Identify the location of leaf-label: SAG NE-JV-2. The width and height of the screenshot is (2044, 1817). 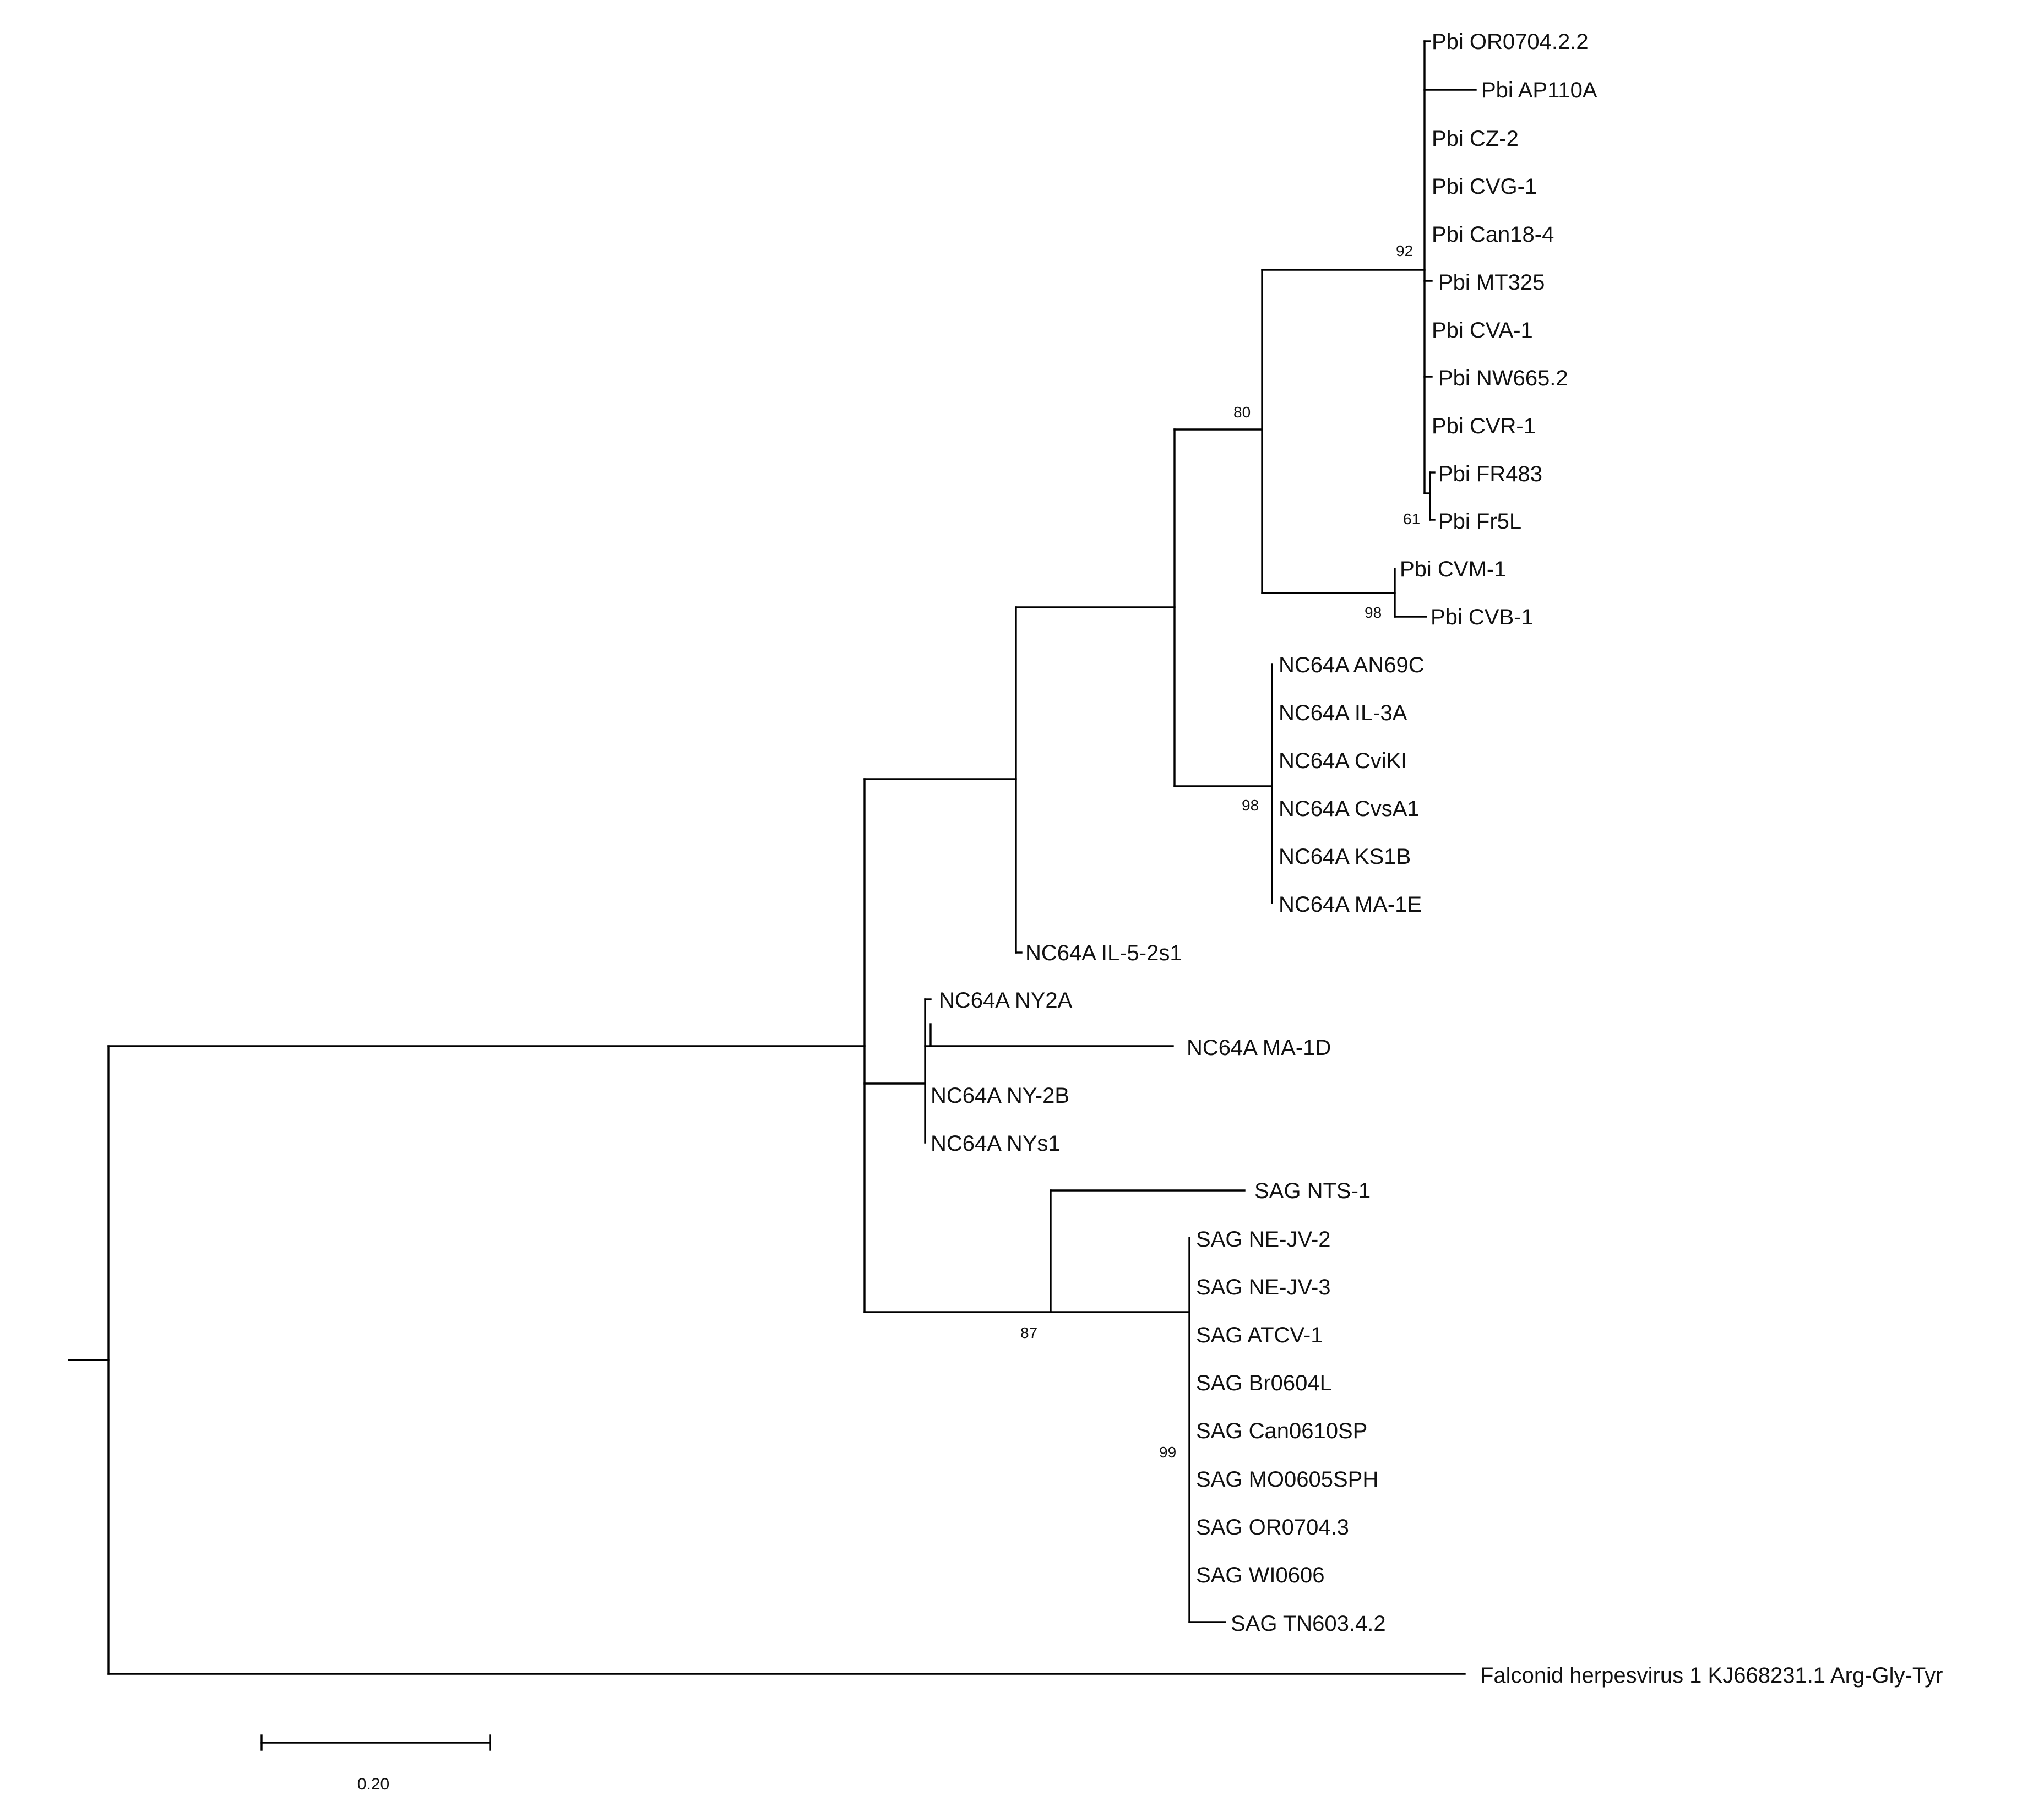
(1263, 1240).